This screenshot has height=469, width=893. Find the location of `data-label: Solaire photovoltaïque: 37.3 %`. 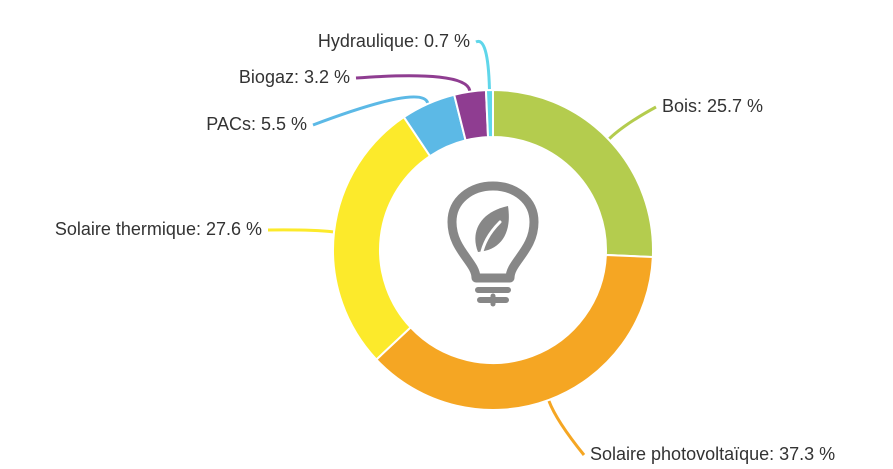

data-label: Solaire photovoltaïque: 37.3 % is located at coordinates (712, 454).